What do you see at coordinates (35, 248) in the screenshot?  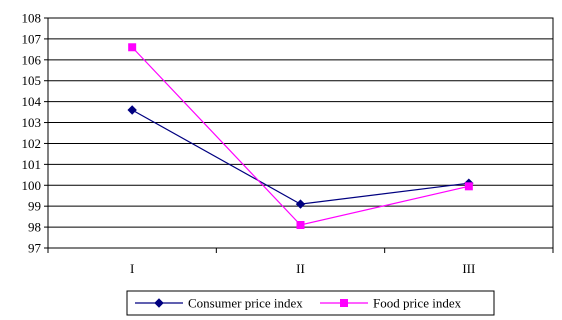 I see `y-tick-label: 97` at bounding box center [35, 248].